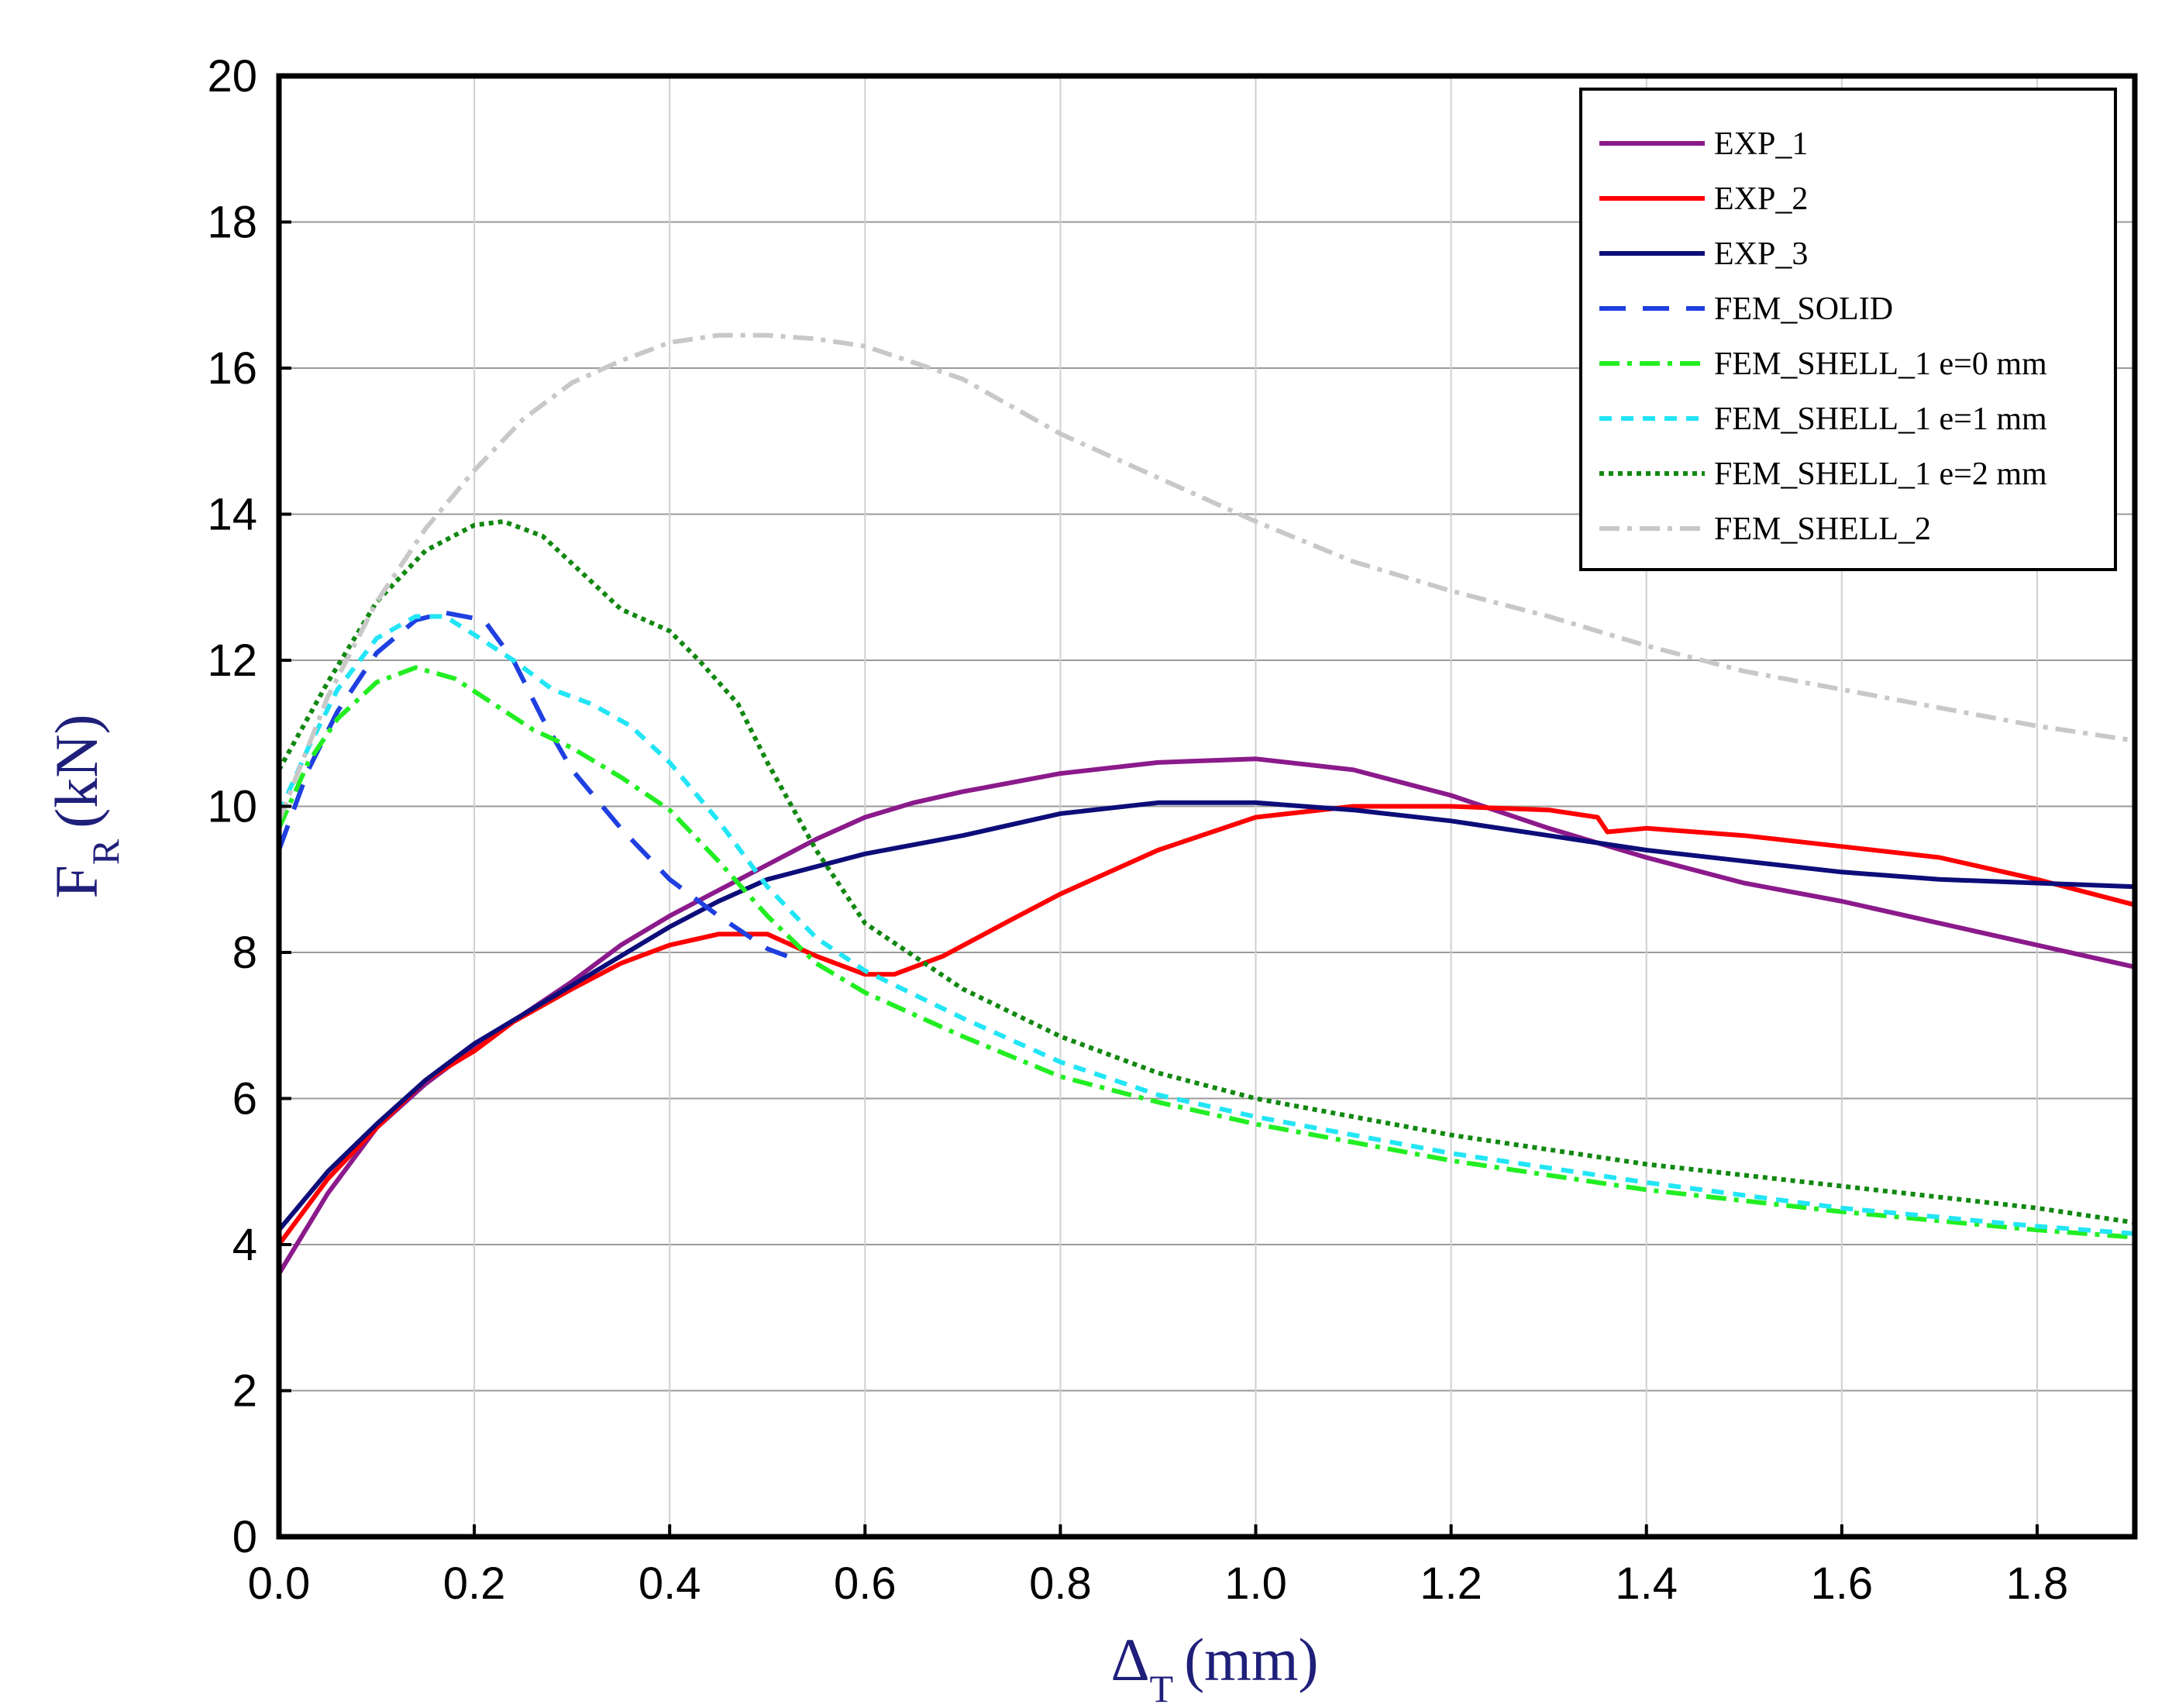 This screenshot has height=1708, width=2172. Describe the element at coordinates (1880, 364) in the screenshot. I see `legend-label: FEM_SHELL_1 e=0 mm` at that location.